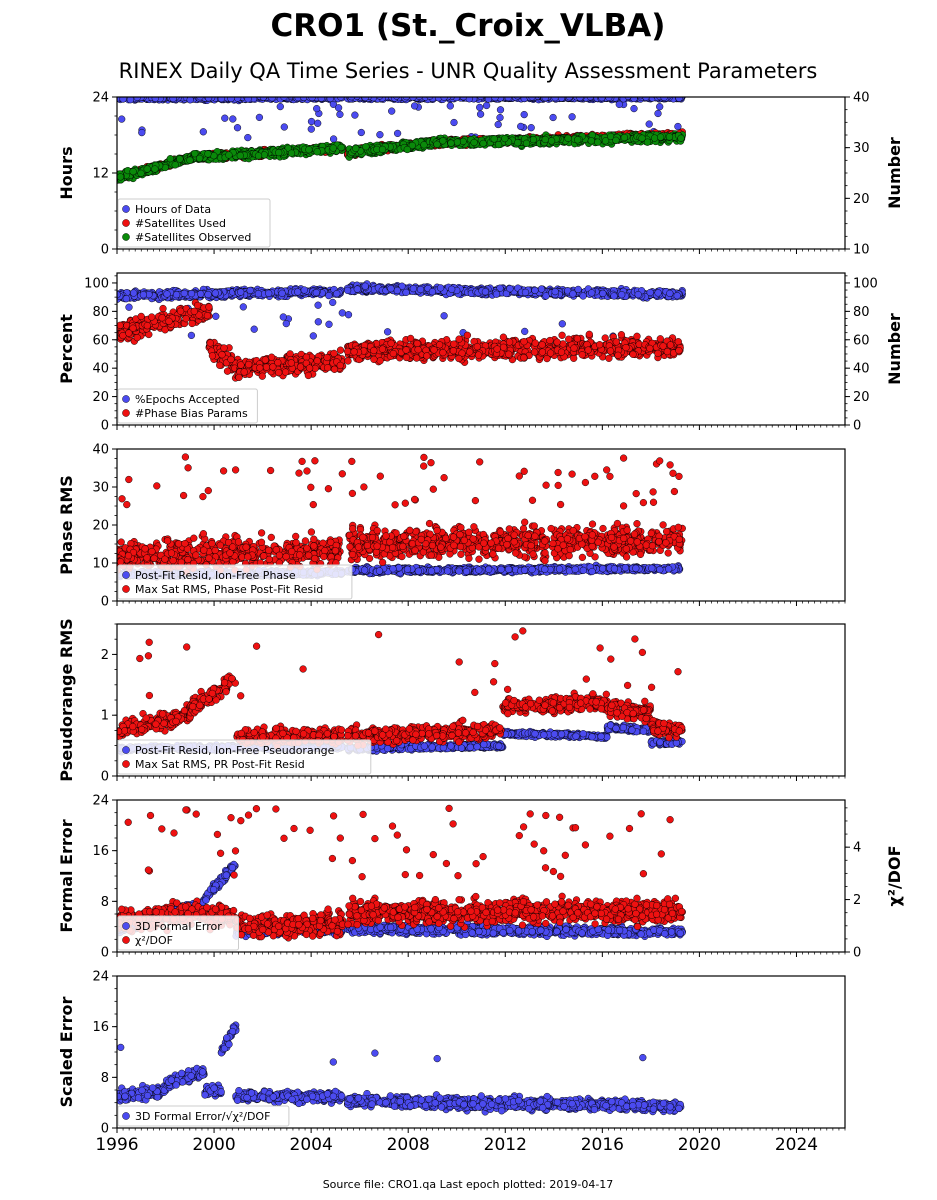 Image resolution: width=937 pixels, height=1200 pixels. I want to click on legend-box, so click(194, 223).